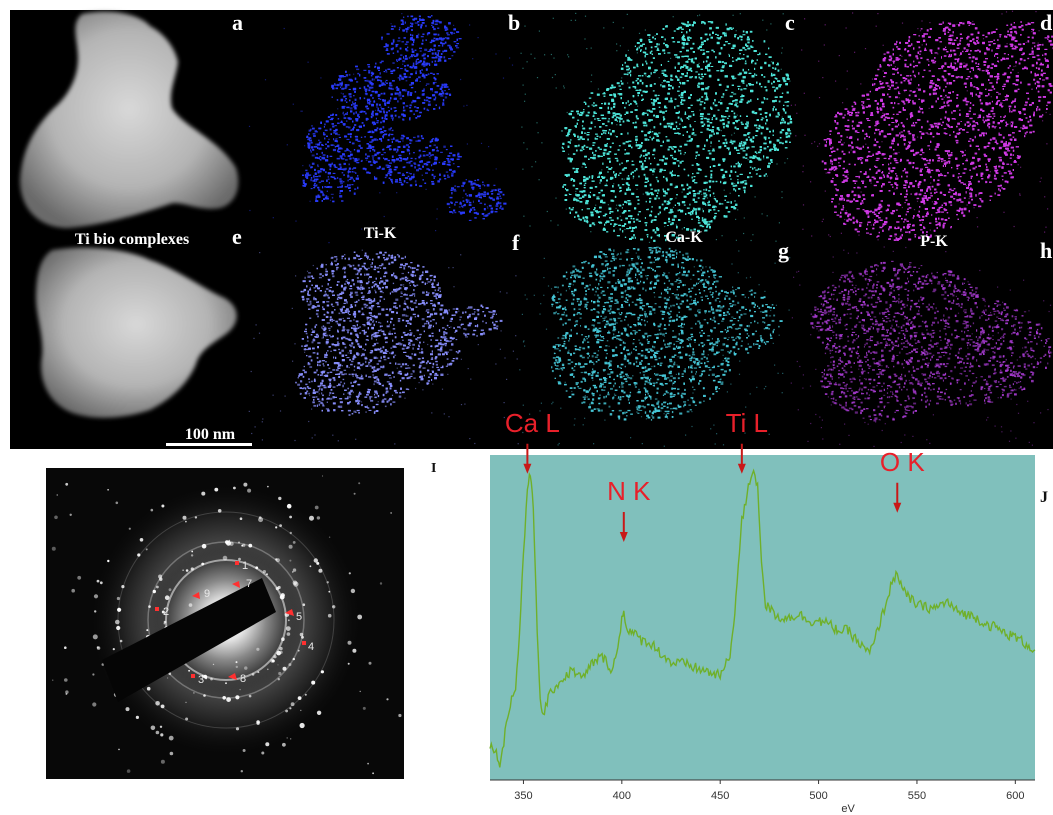 The height and width of the screenshot is (815, 1053). Describe the element at coordinates (629, 491) in the screenshot. I see `peak-label: N K` at that location.